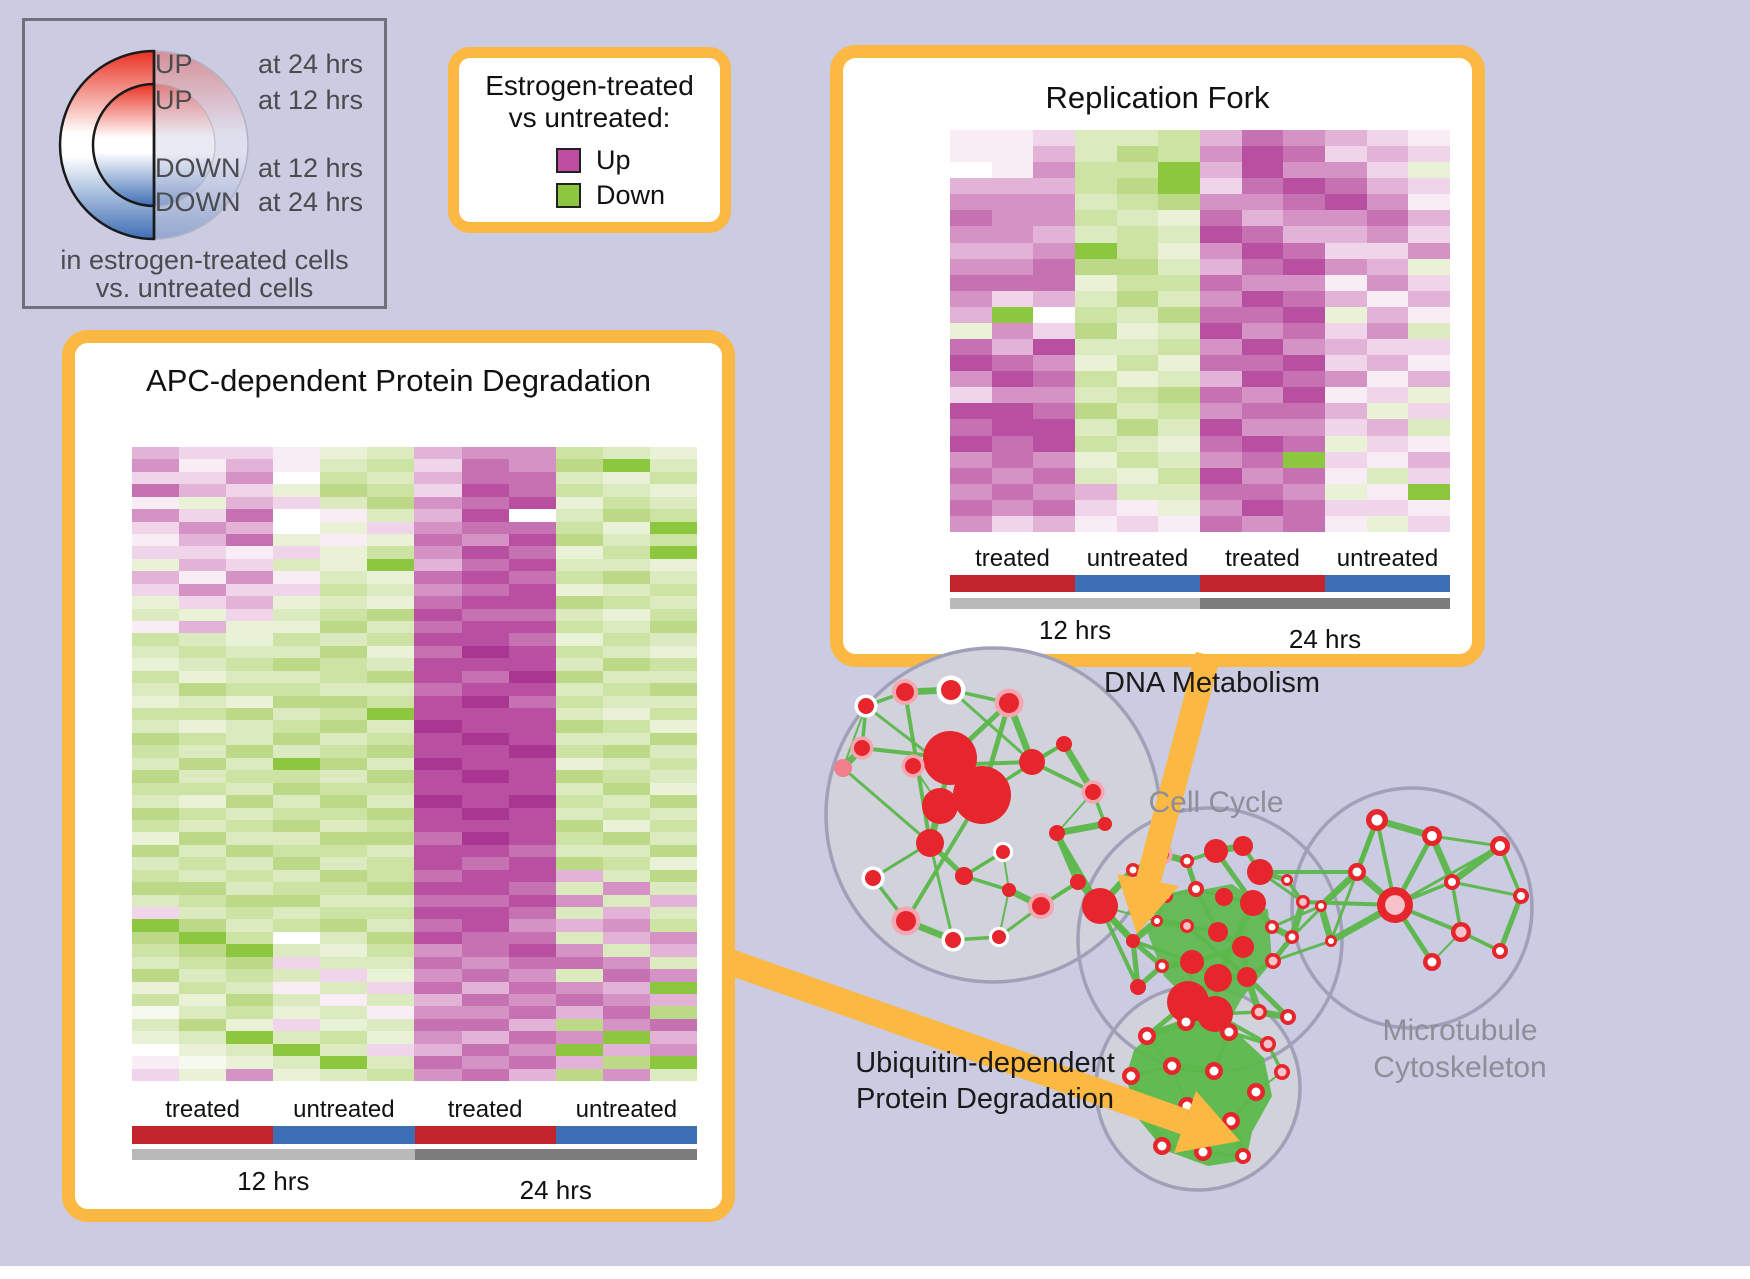  What do you see at coordinates (1137, 558) in the screenshot?
I see `untreated-label: untreated` at bounding box center [1137, 558].